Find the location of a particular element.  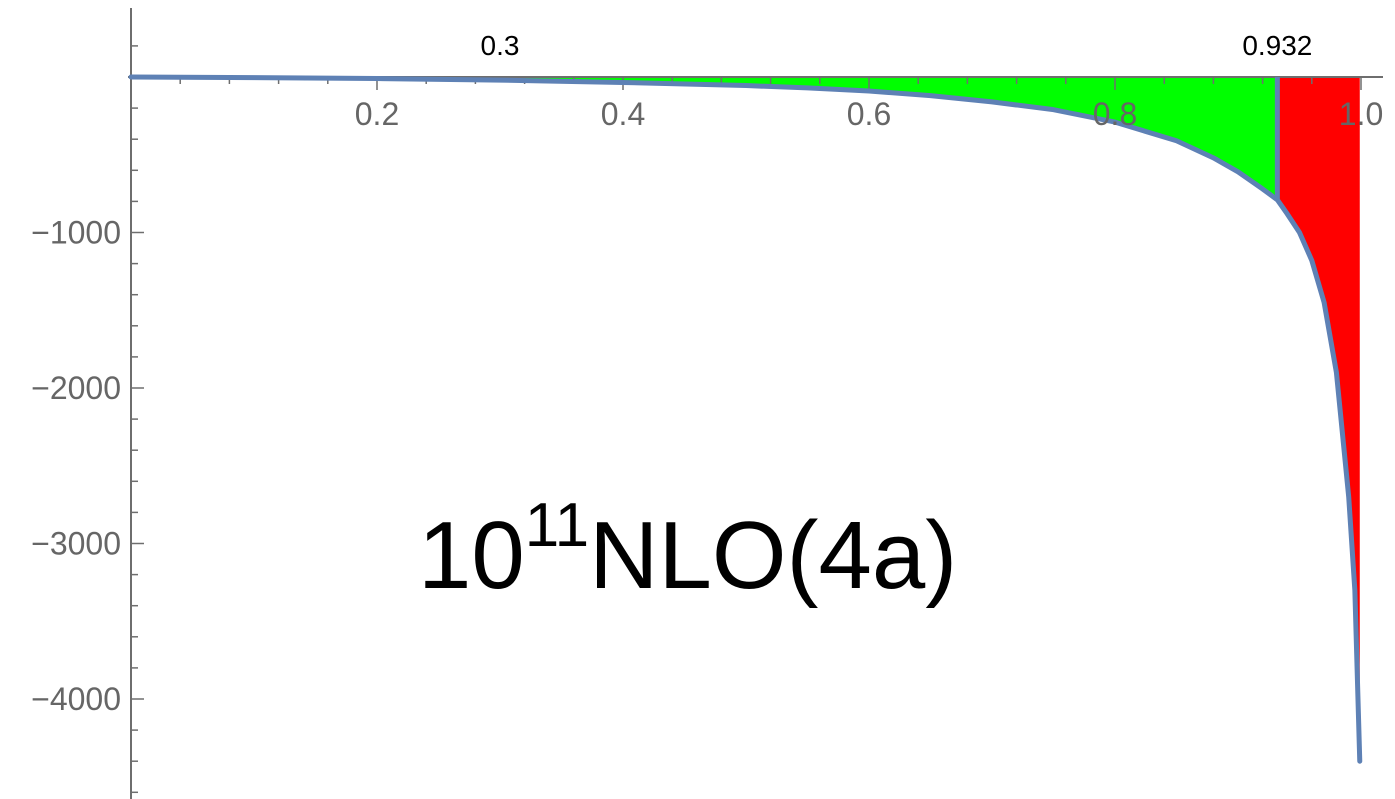

marked-point-label: 0.932 is located at coordinates (1277, 45).